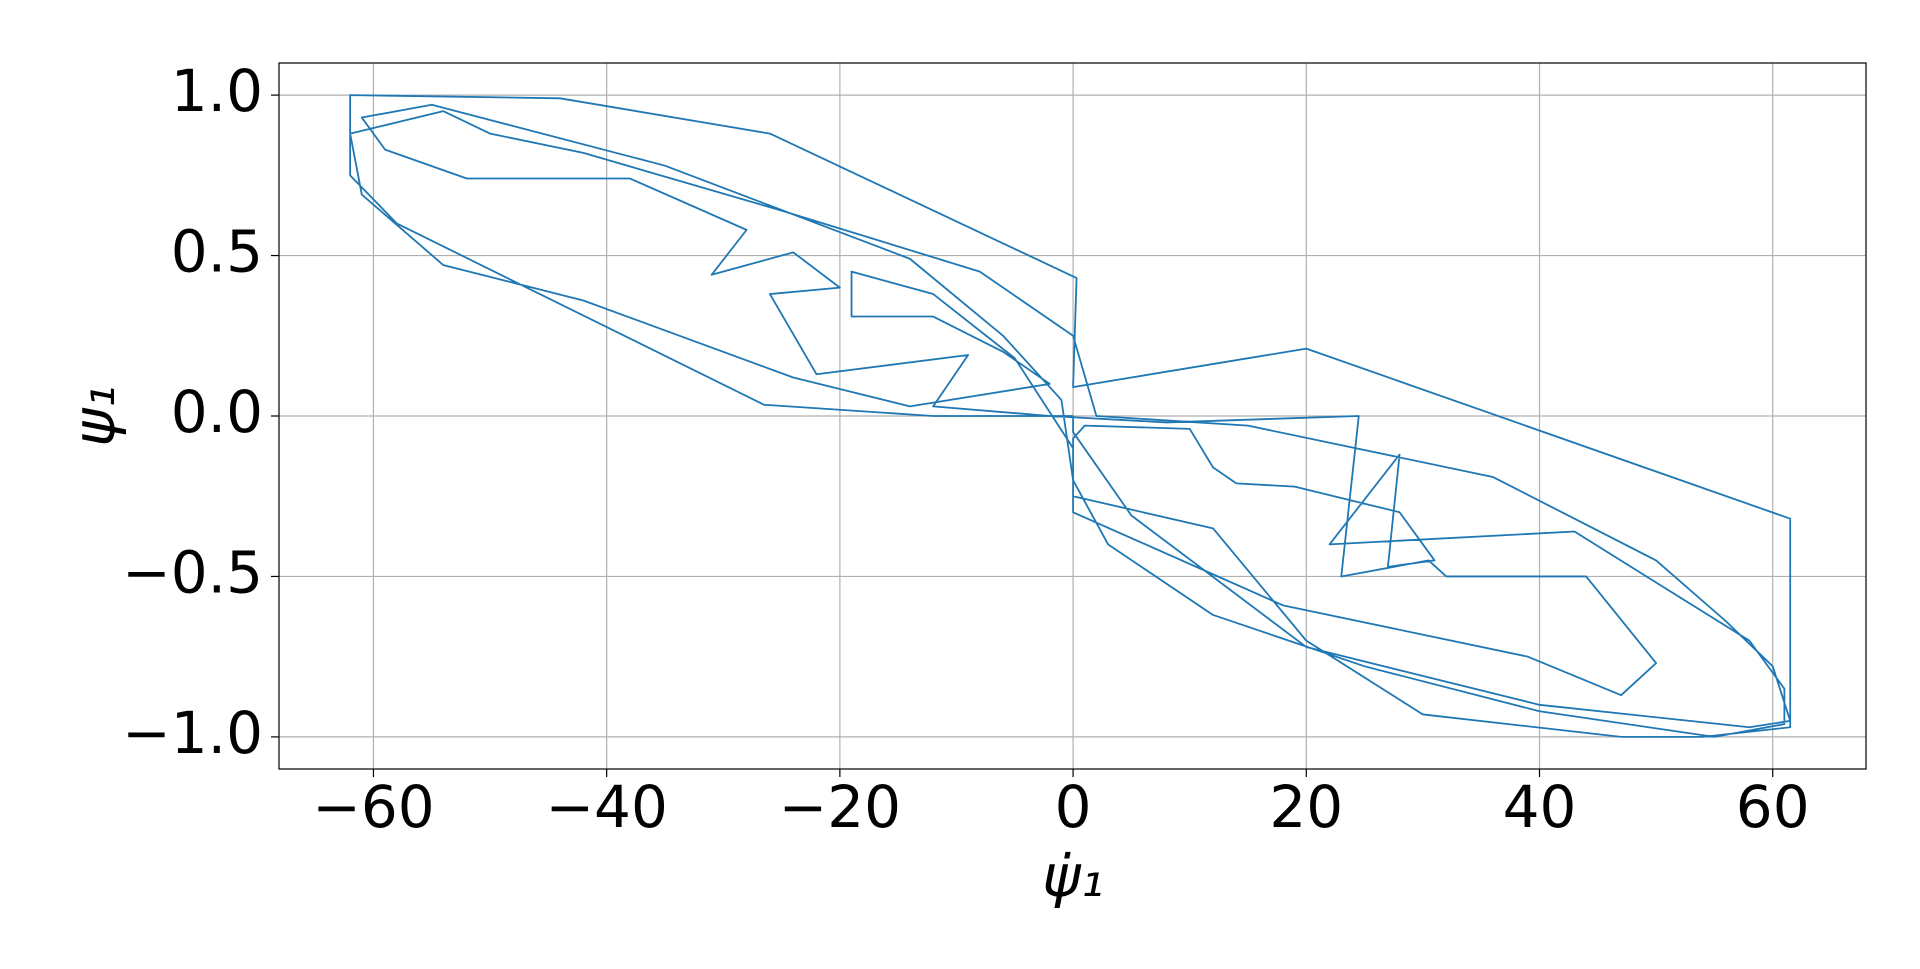 This screenshot has height=969, width=1920. Describe the element at coordinates (192, 733) in the screenshot. I see `y-tick-label: −1.0` at that location.